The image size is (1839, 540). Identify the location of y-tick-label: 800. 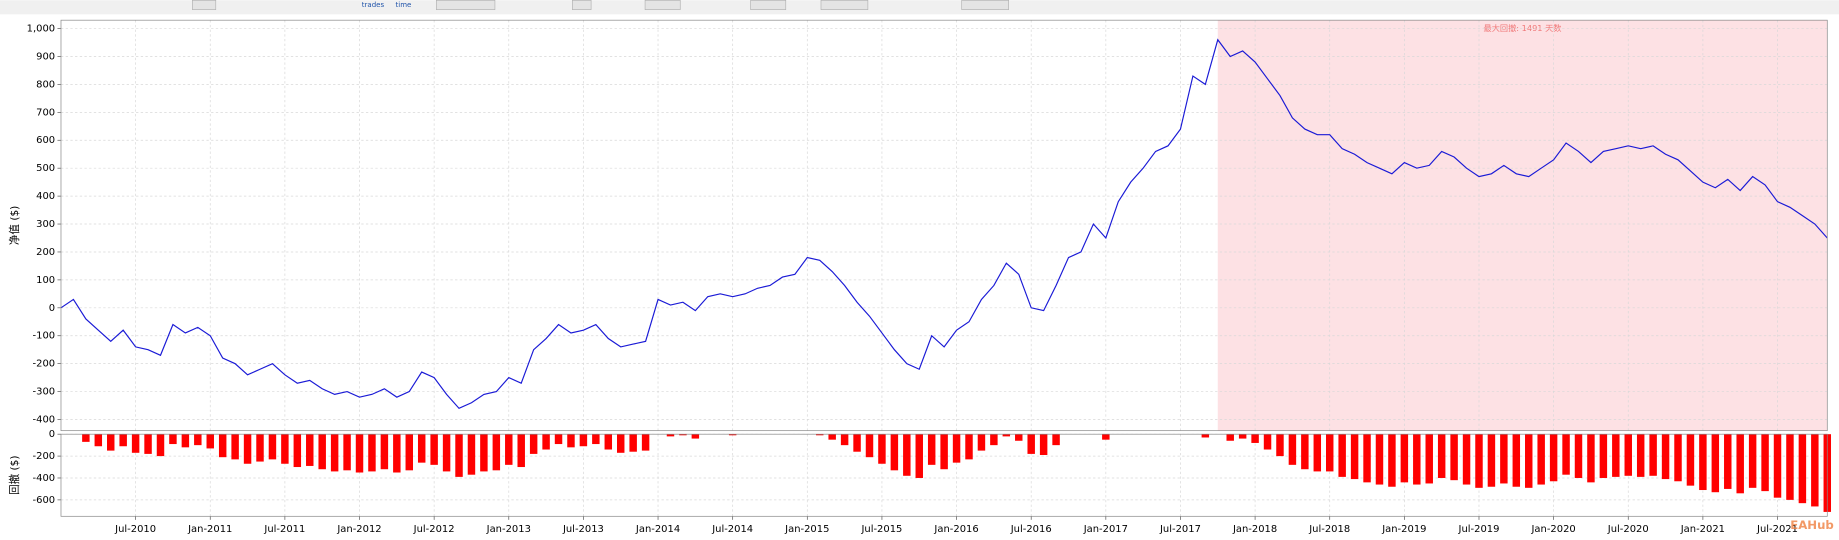
(45, 84).